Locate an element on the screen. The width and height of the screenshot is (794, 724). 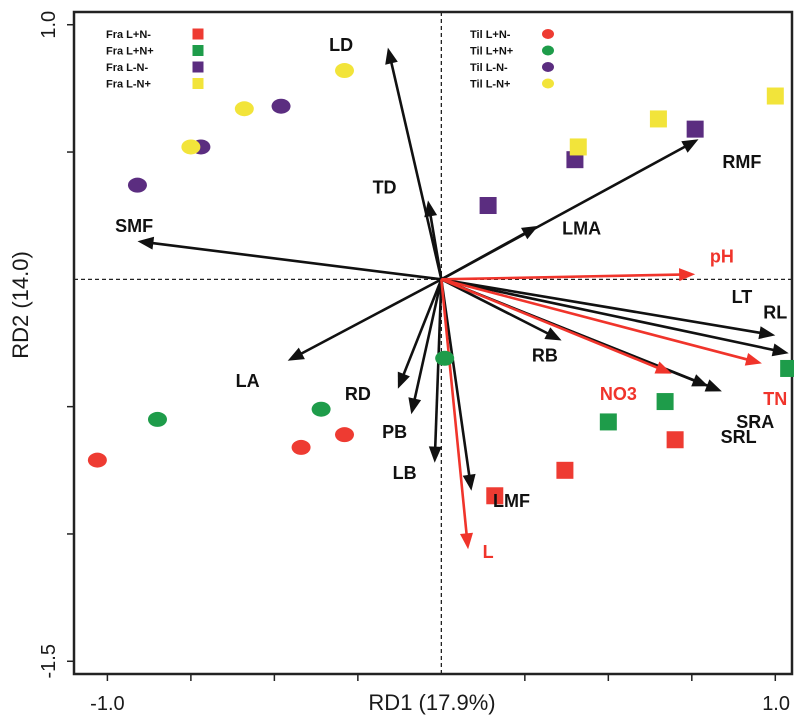
vector-label-lmf: LMF is located at coordinates (511, 501).